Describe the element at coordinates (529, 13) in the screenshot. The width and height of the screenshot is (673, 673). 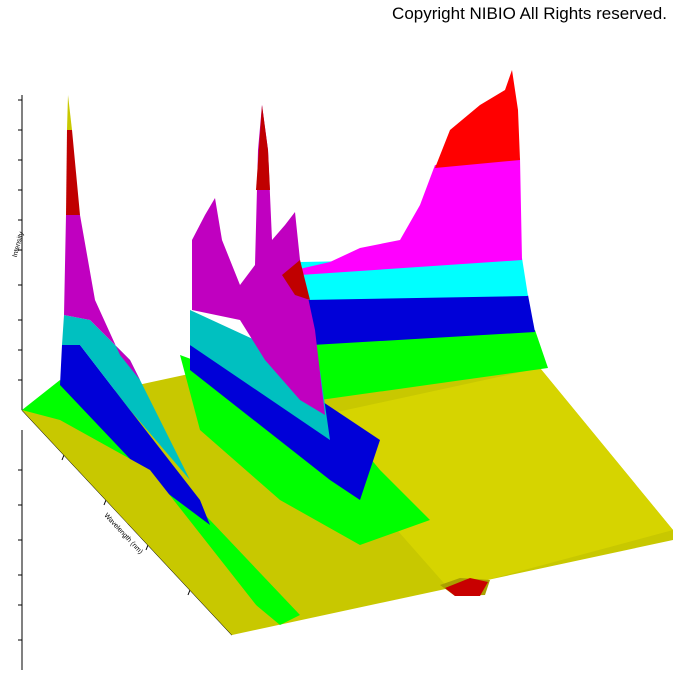
I see `copyright: Copyright NIBIO All Rights reserved.` at that location.